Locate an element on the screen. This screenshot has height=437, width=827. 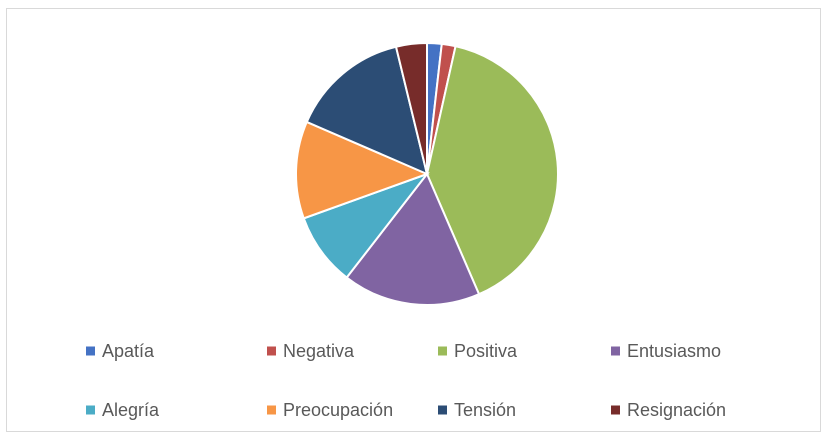
legend-label: Positiva is located at coordinates (486, 351).